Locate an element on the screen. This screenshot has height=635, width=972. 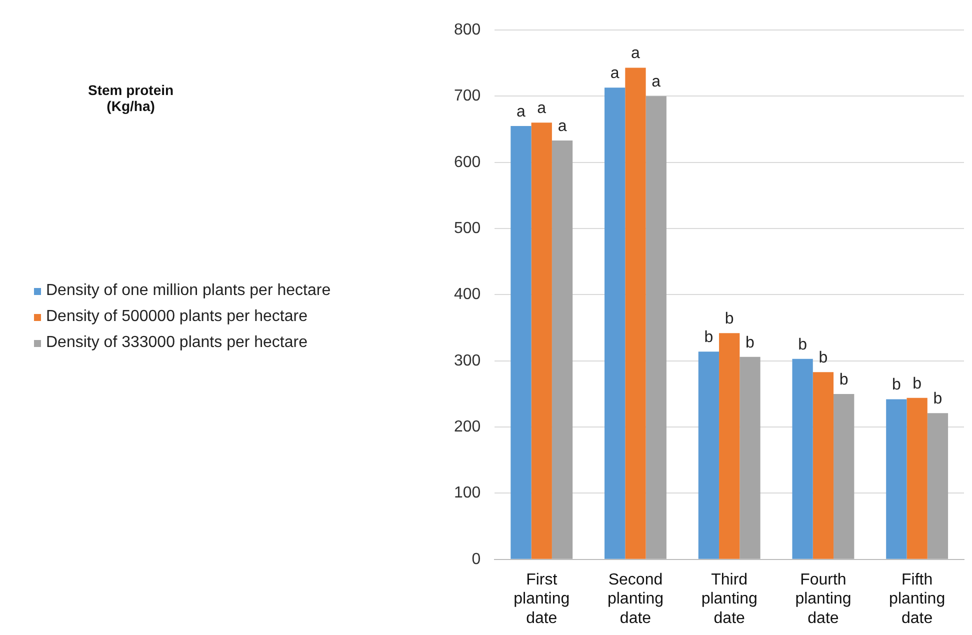
x-tick-label: Fourth planting date is located at coordinates (823, 599).